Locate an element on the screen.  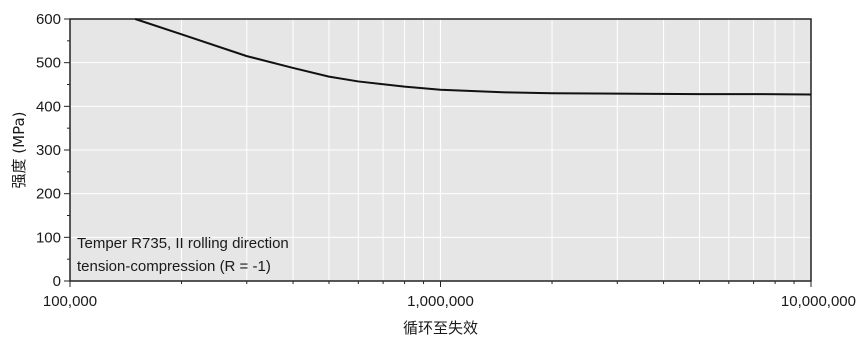
y-tick-label: 100 is located at coordinates (48, 237).